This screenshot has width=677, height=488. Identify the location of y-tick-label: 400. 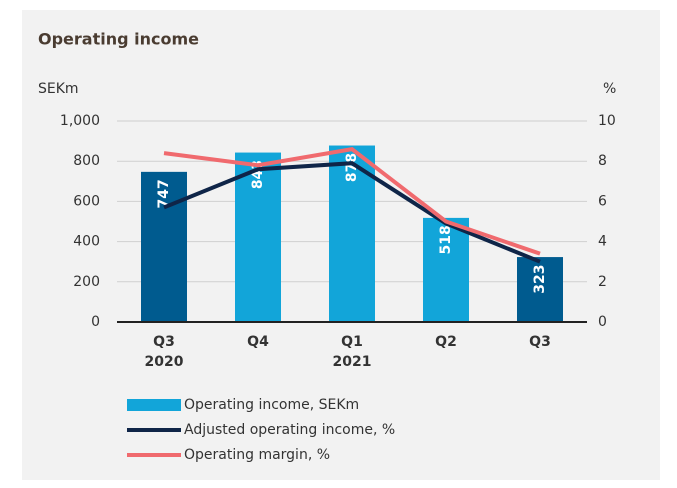
(86, 242).